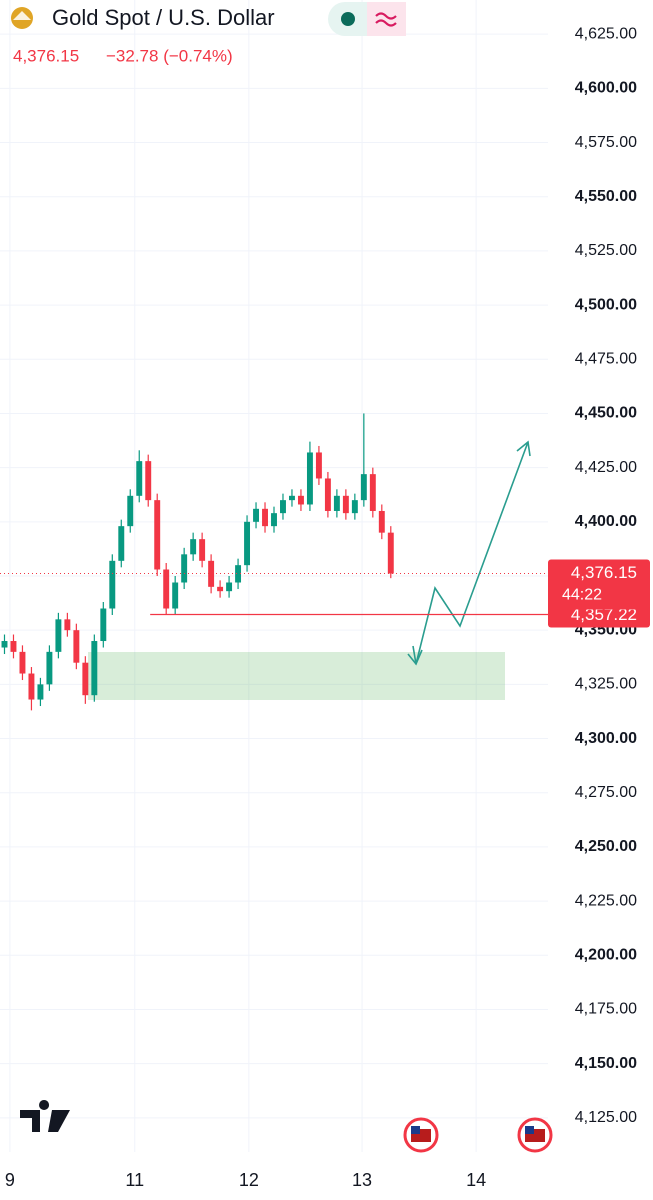 The height and width of the screenshot is (1200, 653). I want to click on y-tick-label: 4,275.00, so click(606, 792).